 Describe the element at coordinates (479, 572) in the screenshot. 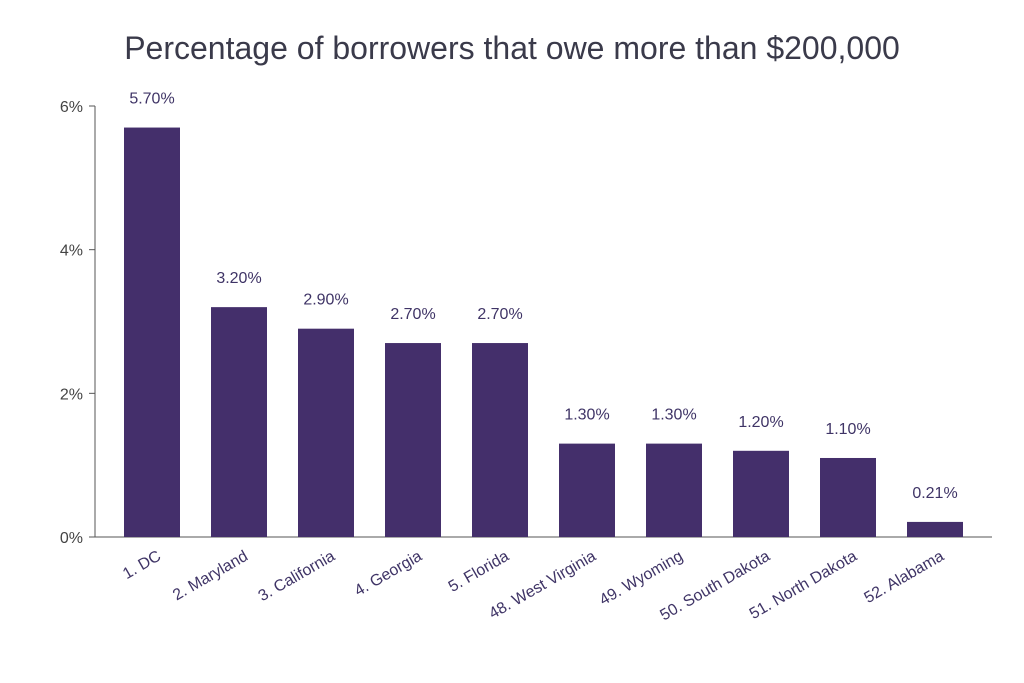

I see `x-tick-label: 5. Florida` at that location.